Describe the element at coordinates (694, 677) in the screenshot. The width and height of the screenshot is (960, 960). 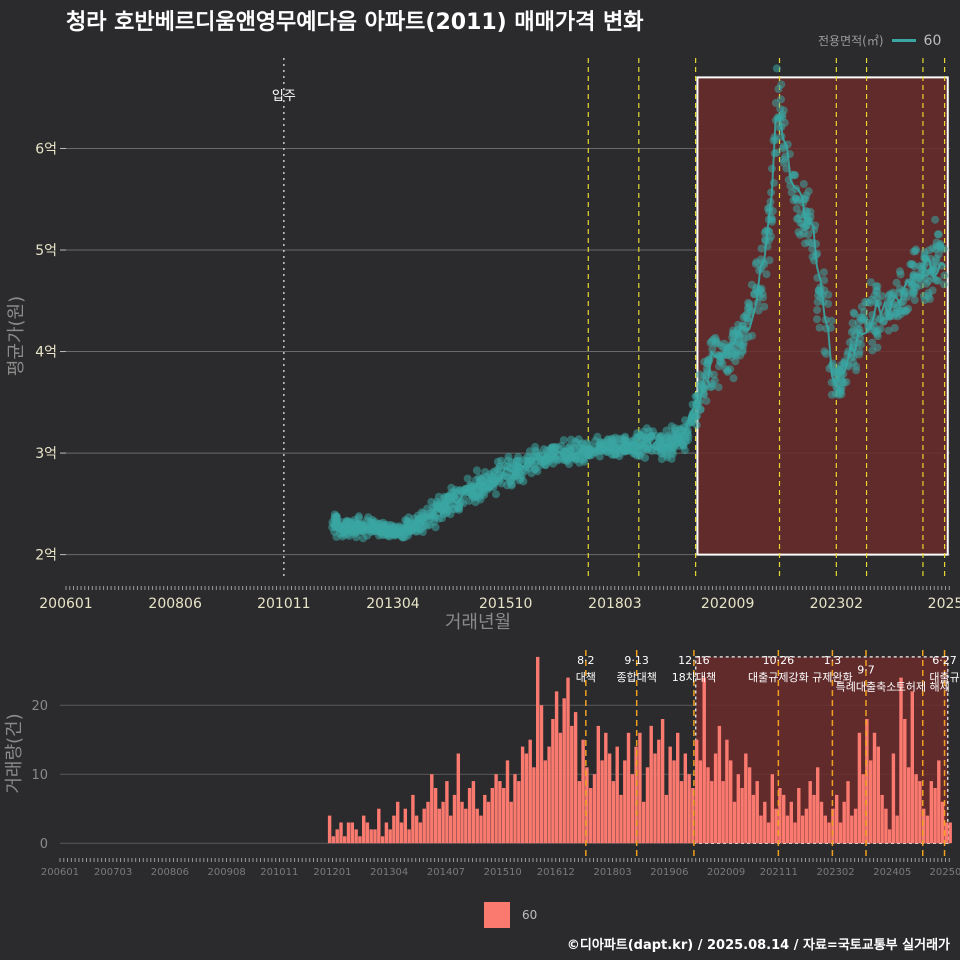
I see `policy-name: 18차대책` at that location.